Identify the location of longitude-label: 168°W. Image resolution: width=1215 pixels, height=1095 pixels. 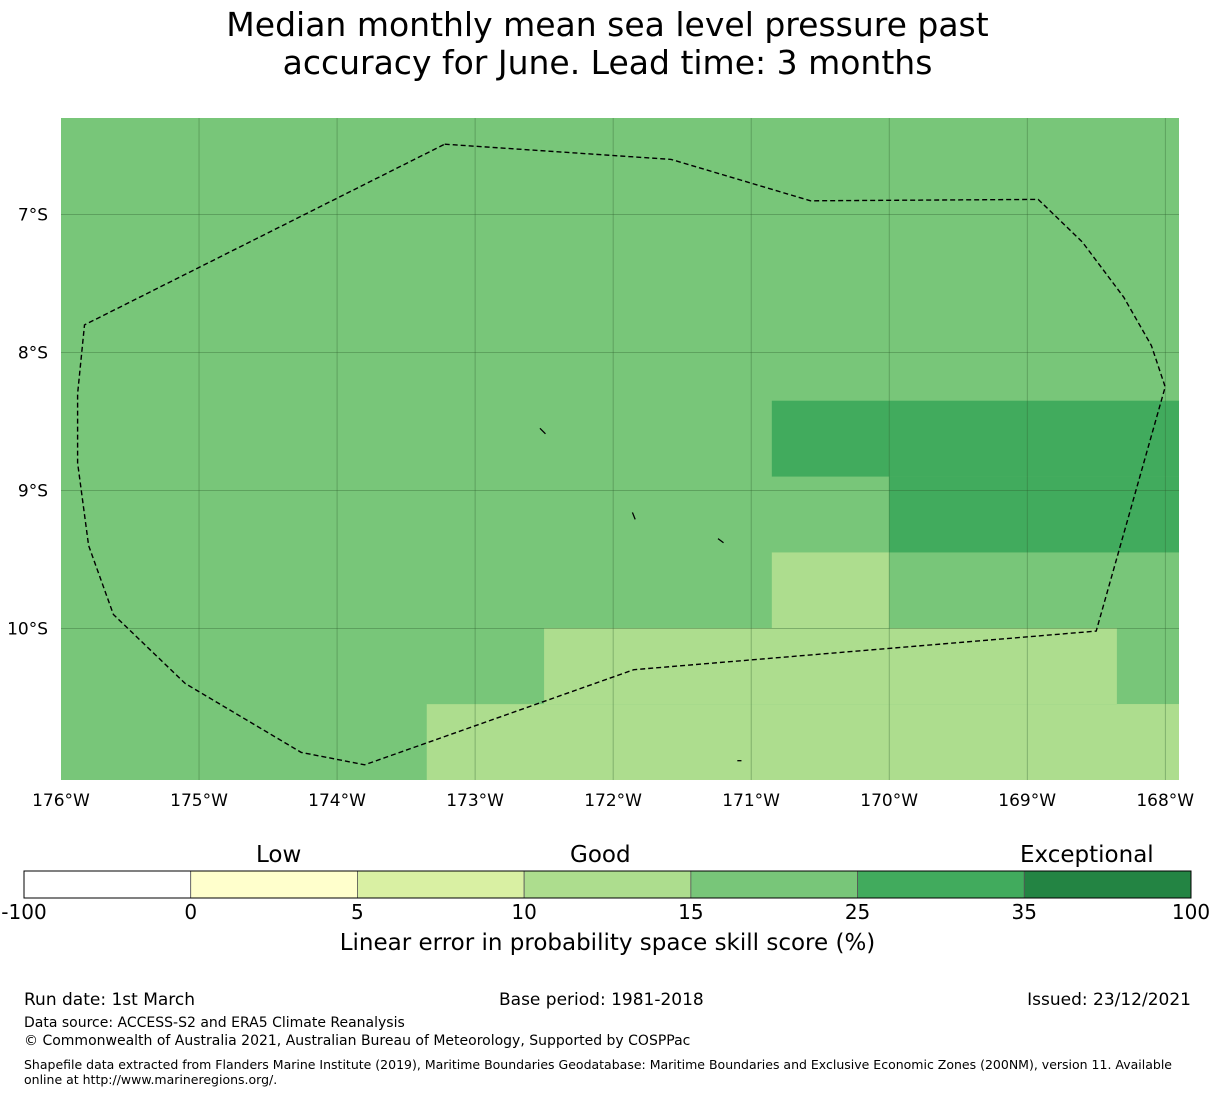
(1165, 801).